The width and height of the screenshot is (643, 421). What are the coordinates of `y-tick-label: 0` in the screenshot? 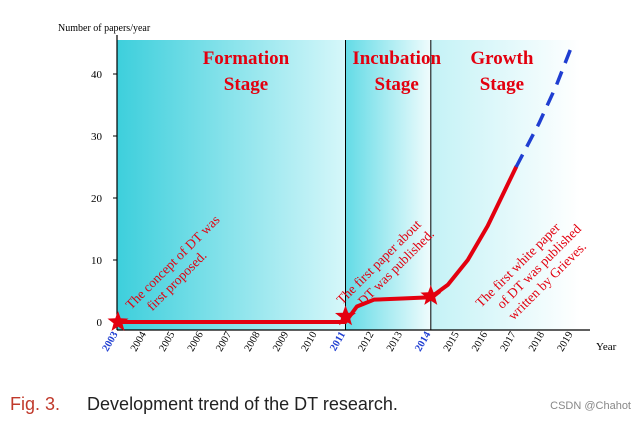 It's located at (100, 323).